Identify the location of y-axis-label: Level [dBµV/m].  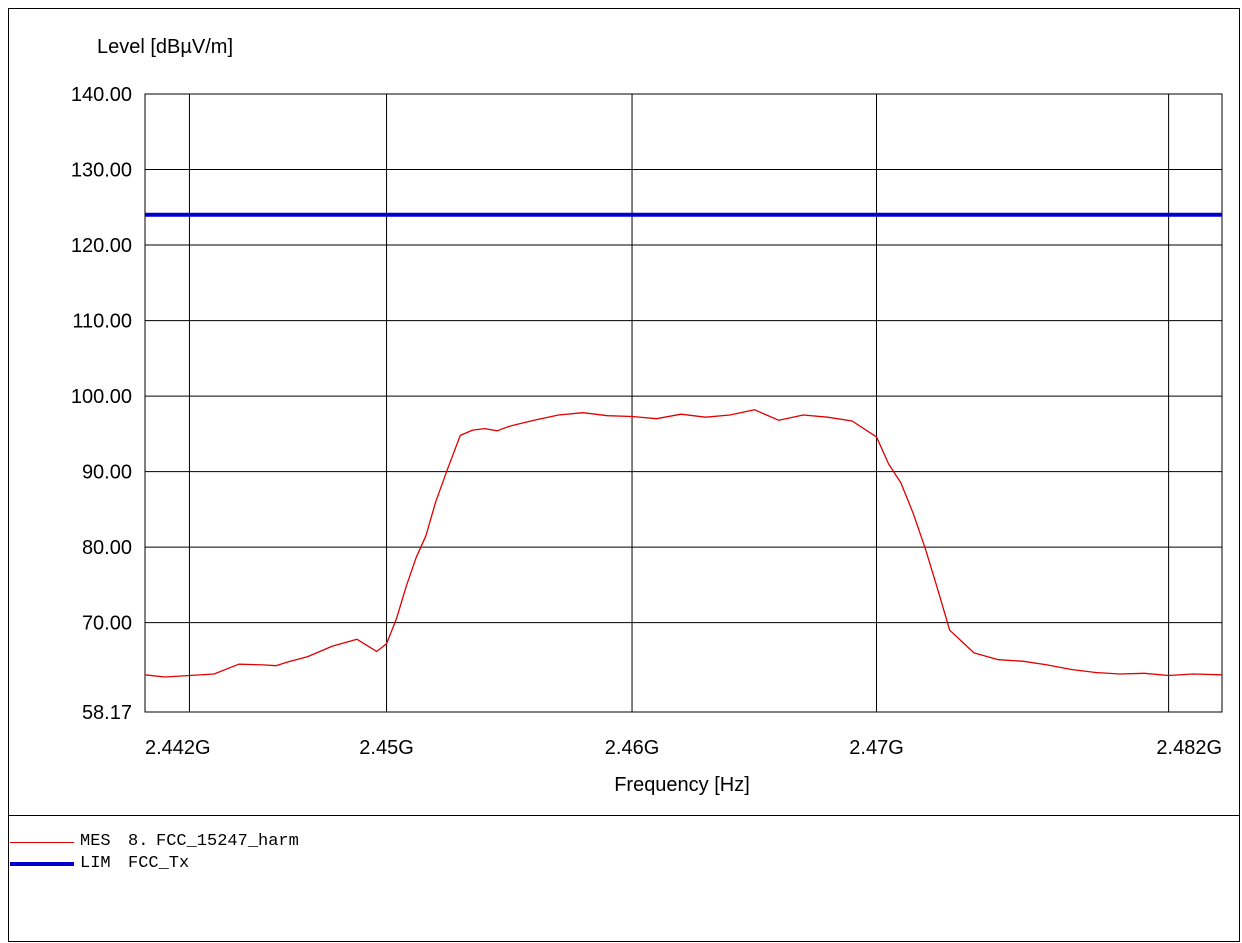
(165, 47).